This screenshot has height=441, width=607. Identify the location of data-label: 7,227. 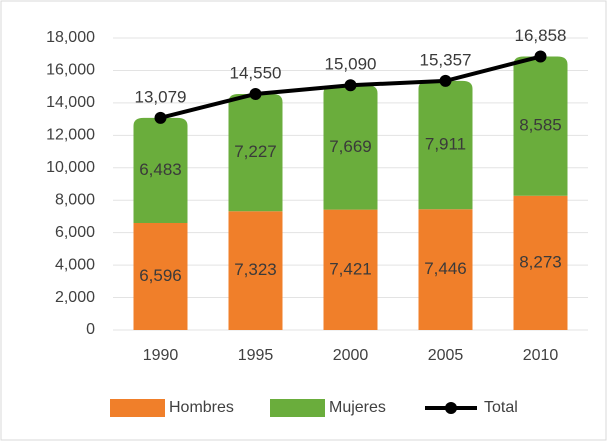
(255, 151).